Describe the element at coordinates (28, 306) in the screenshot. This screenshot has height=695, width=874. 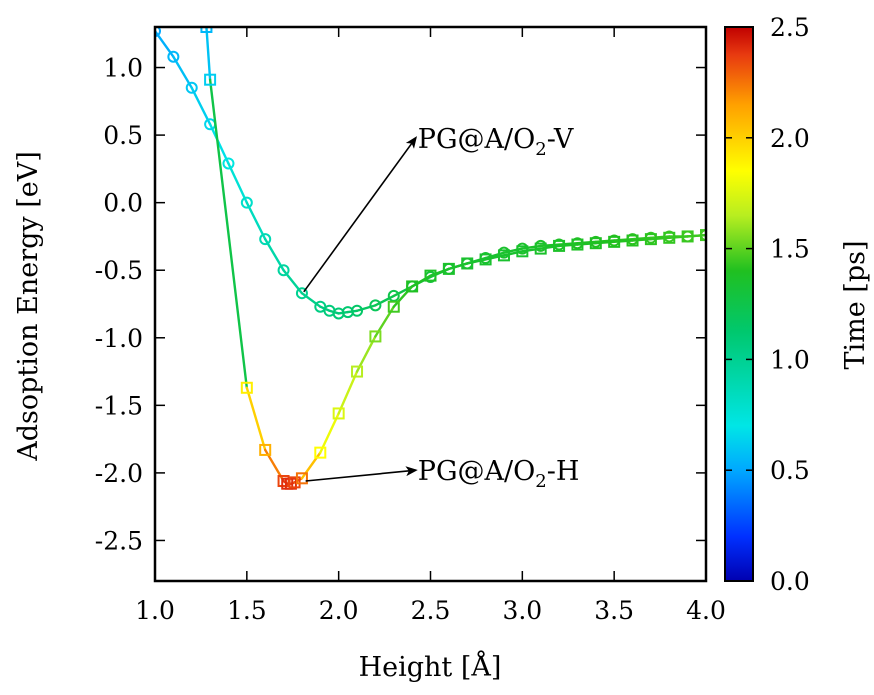
I see `y-axis-label: Adsoption Energy [eV]` at that location.